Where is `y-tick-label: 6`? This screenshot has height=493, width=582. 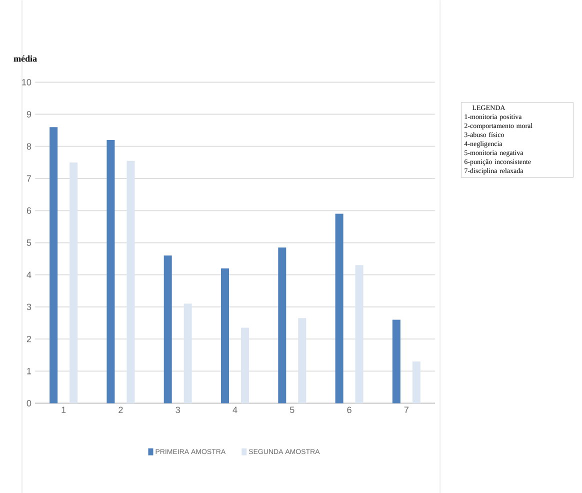
y-tick-label: 6 is located at coordinates (29, 210).